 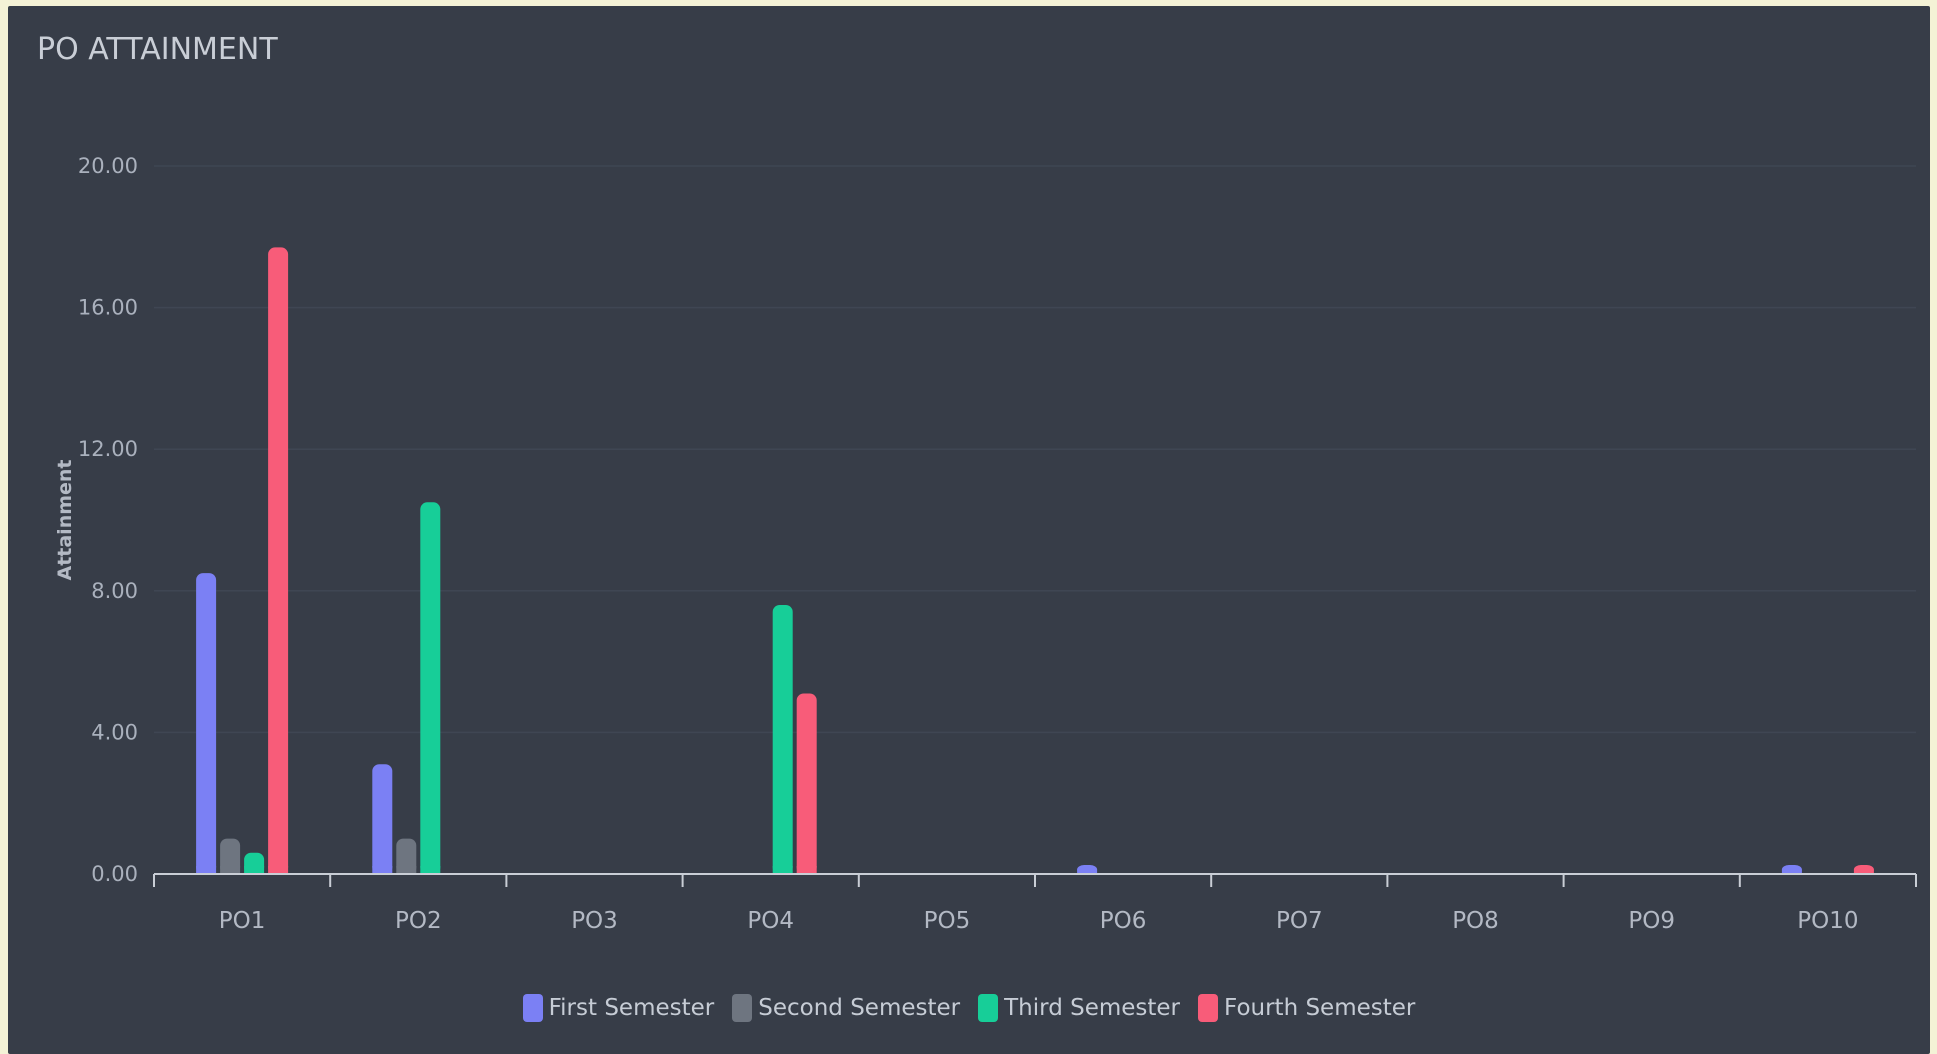 What do you see at coordinates (1039, 921) in the screenshot?
I see `x-axis-ticks: PO1 PO2 PO3 PO4 PO5 PO6 PO7 PO8 PO9 PO10` at bounding box center [1039, 921].